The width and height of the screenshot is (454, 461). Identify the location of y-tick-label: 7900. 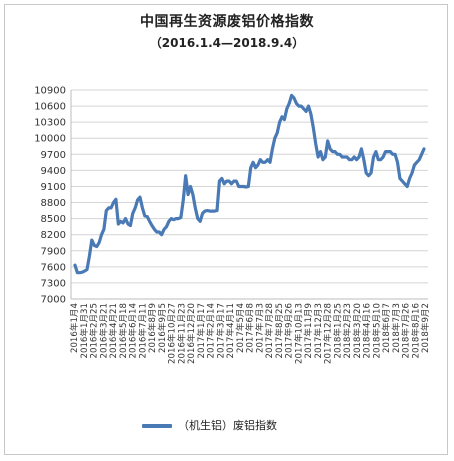
(53, 251).